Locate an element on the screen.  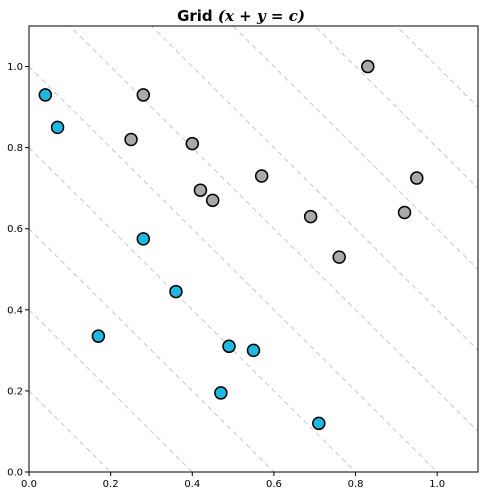
x-tick-label: 1.0 is located at coordinates (437, 484).